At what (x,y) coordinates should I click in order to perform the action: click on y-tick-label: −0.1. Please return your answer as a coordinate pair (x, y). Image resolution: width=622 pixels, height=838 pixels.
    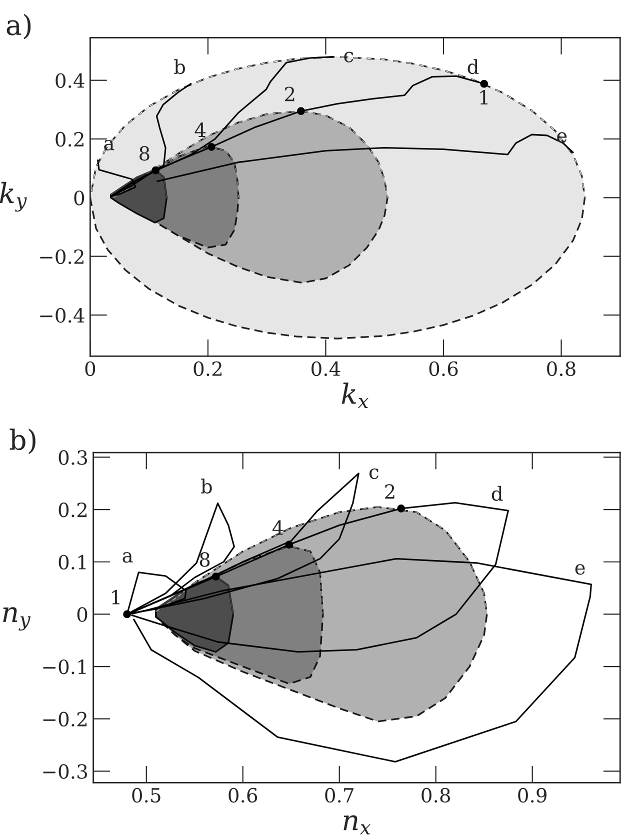
    Looking at the image, I should click on (64, 666).